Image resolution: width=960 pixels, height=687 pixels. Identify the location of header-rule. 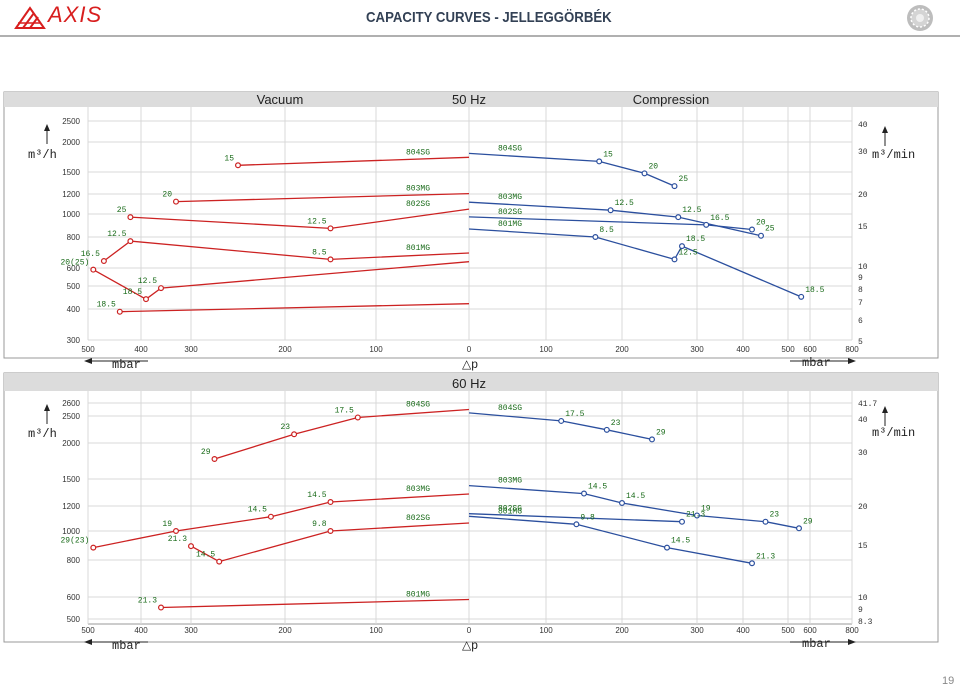
(480, 36).